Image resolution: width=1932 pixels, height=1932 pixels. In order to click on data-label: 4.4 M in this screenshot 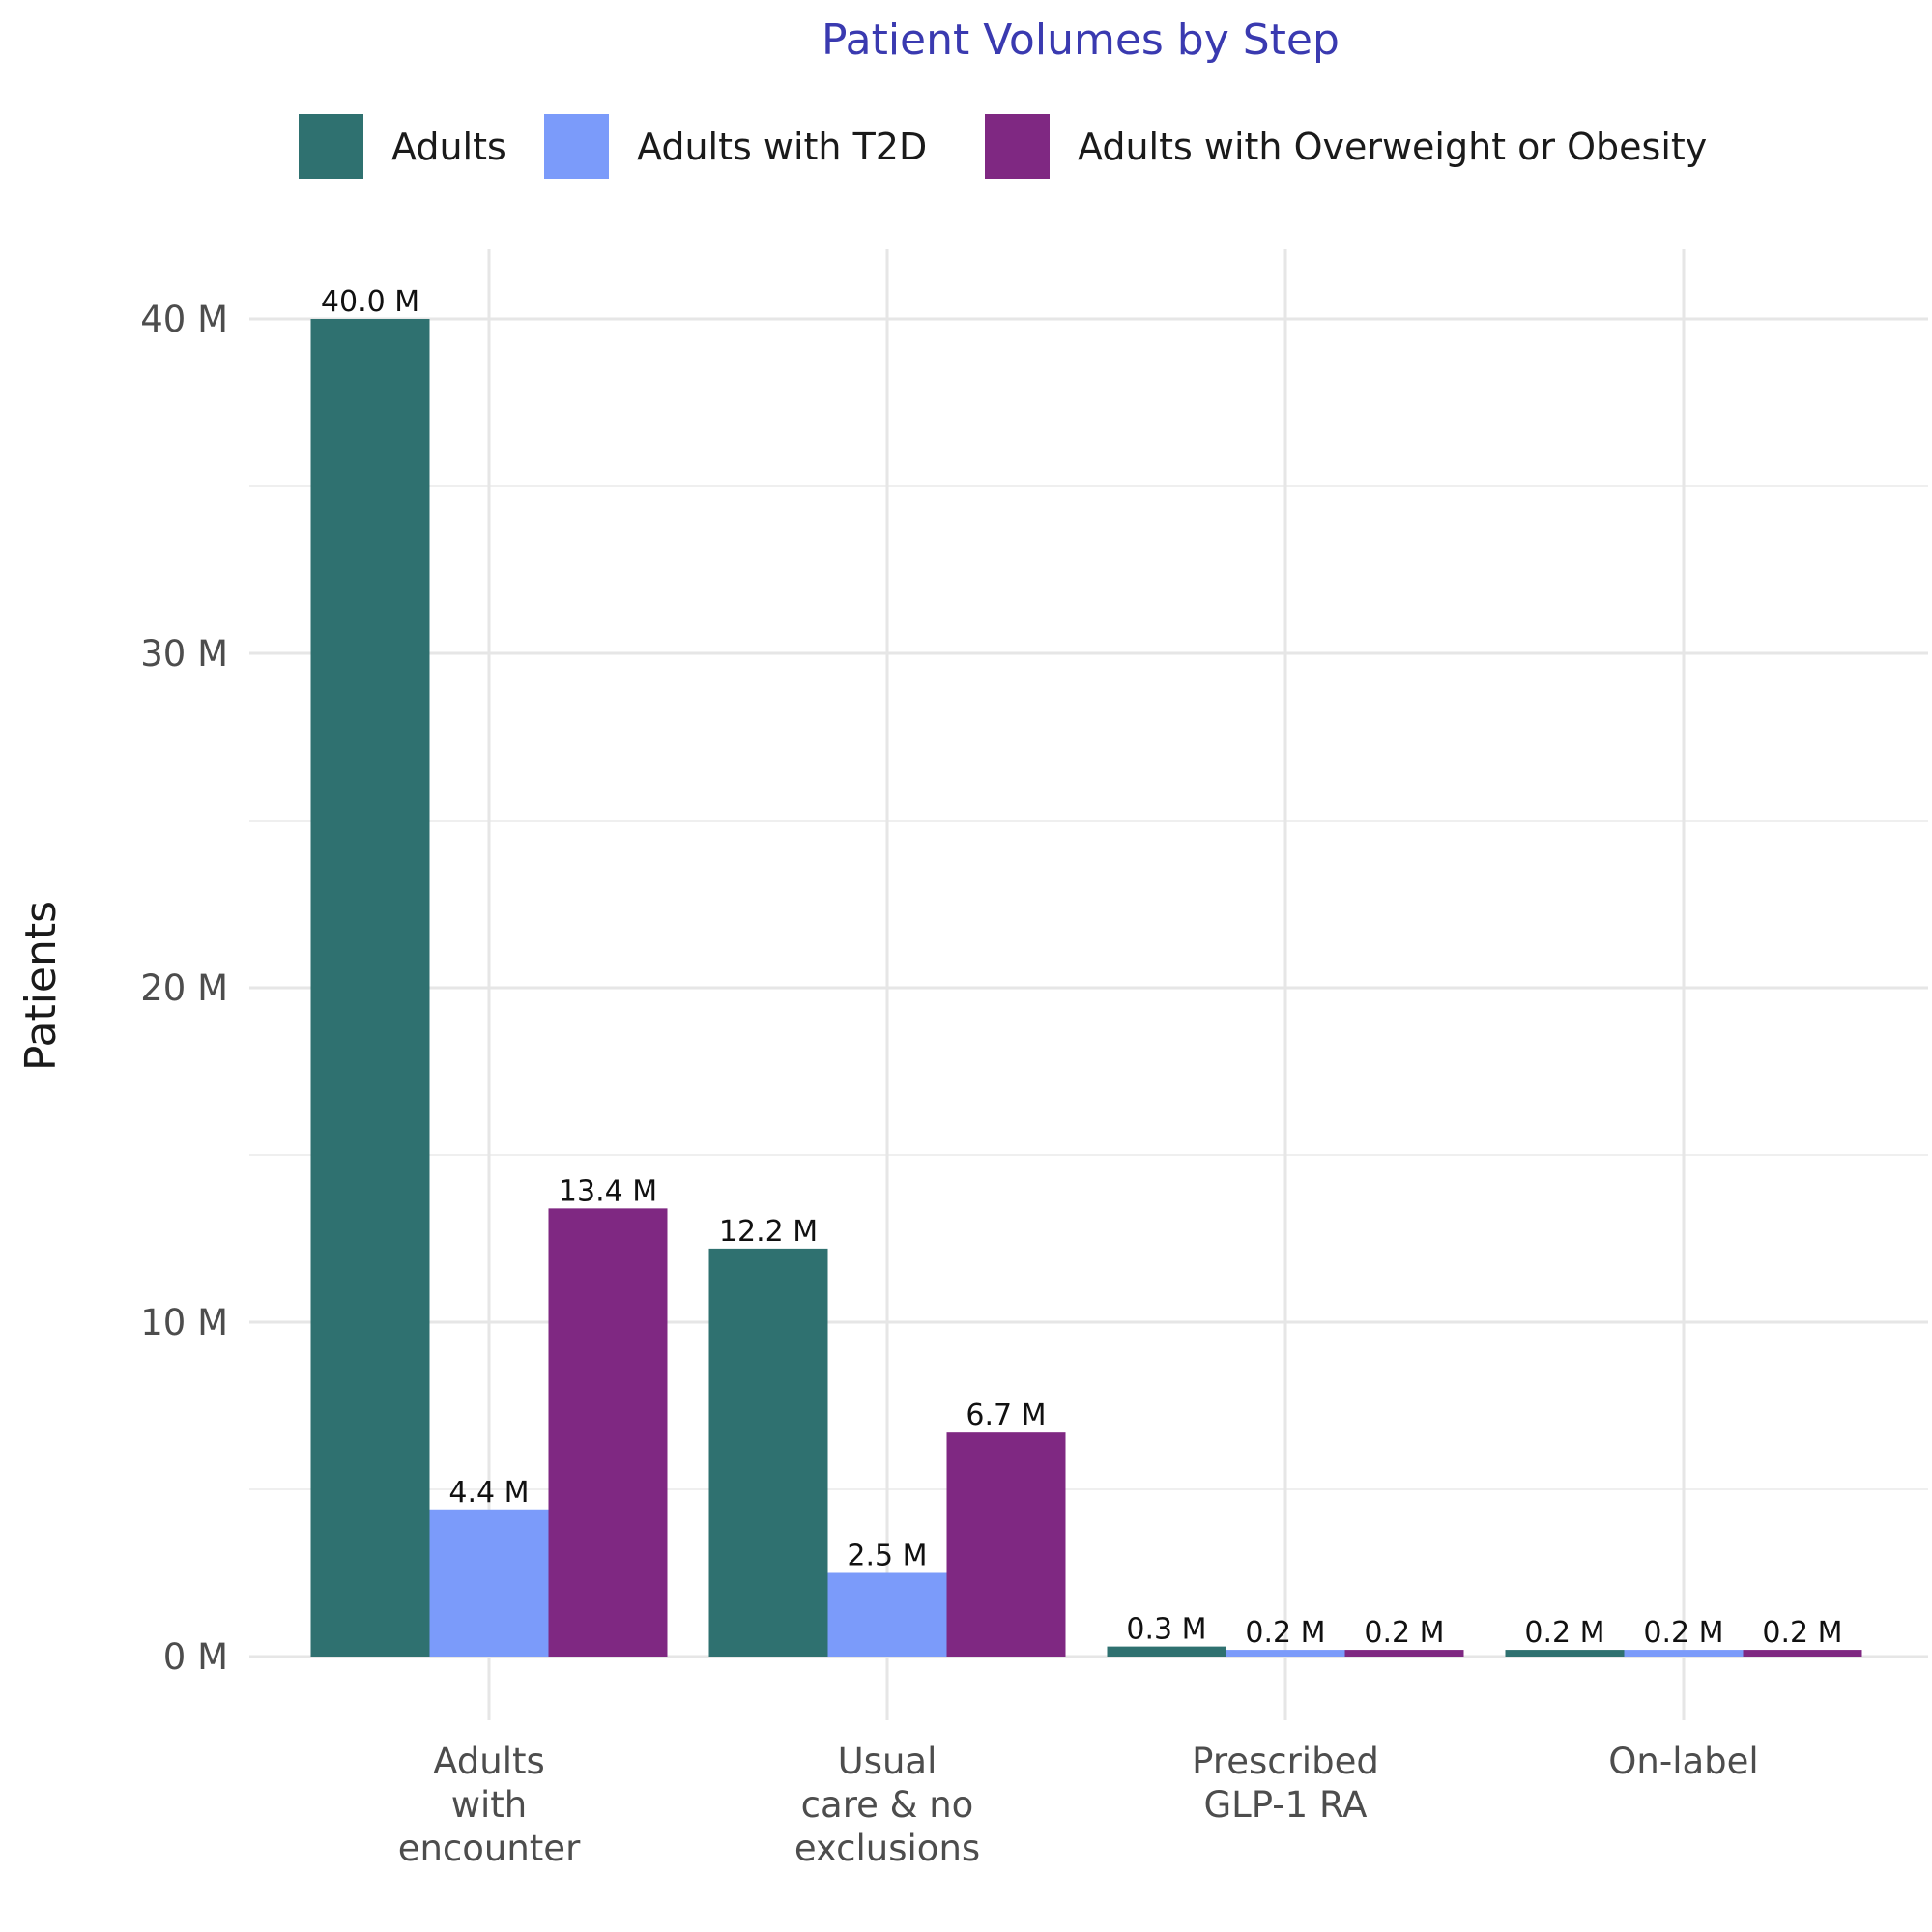, I will do `click(488, 1493)`.